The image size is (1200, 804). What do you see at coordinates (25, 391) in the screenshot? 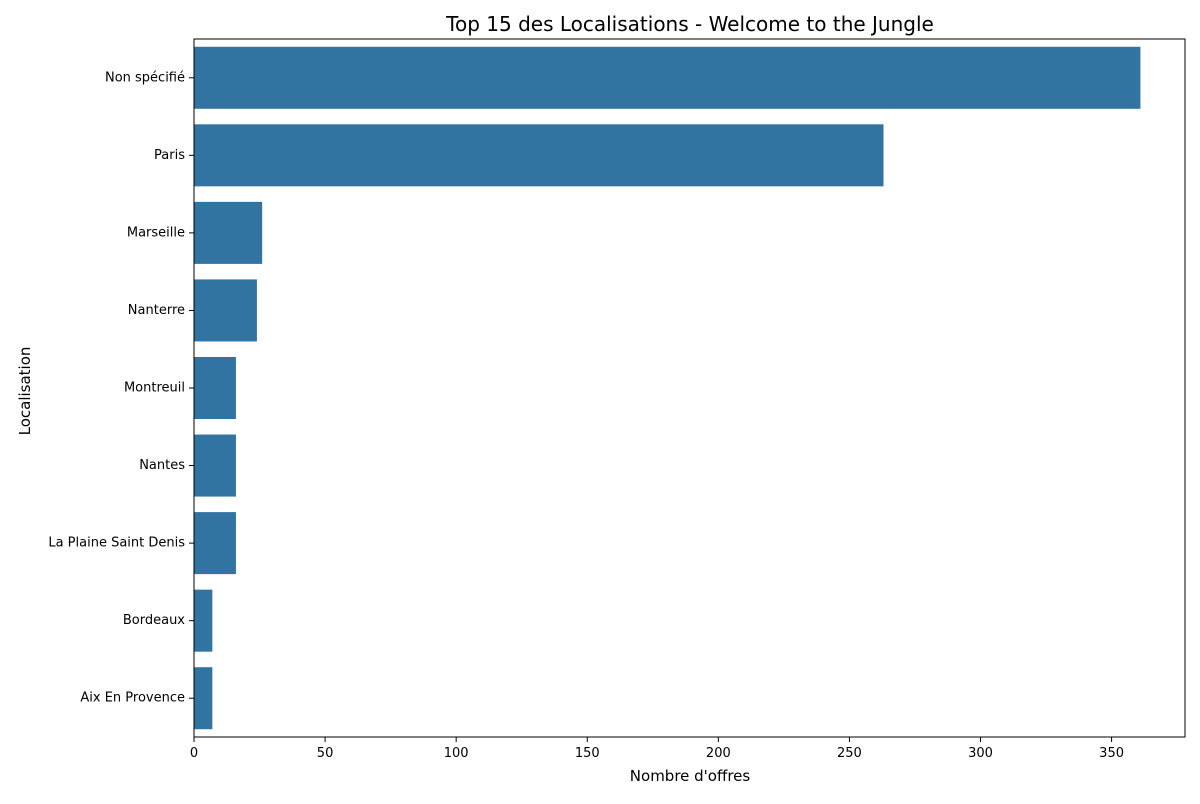
I see `y-axis-title: Localisation` at bounding box center [25, 391].